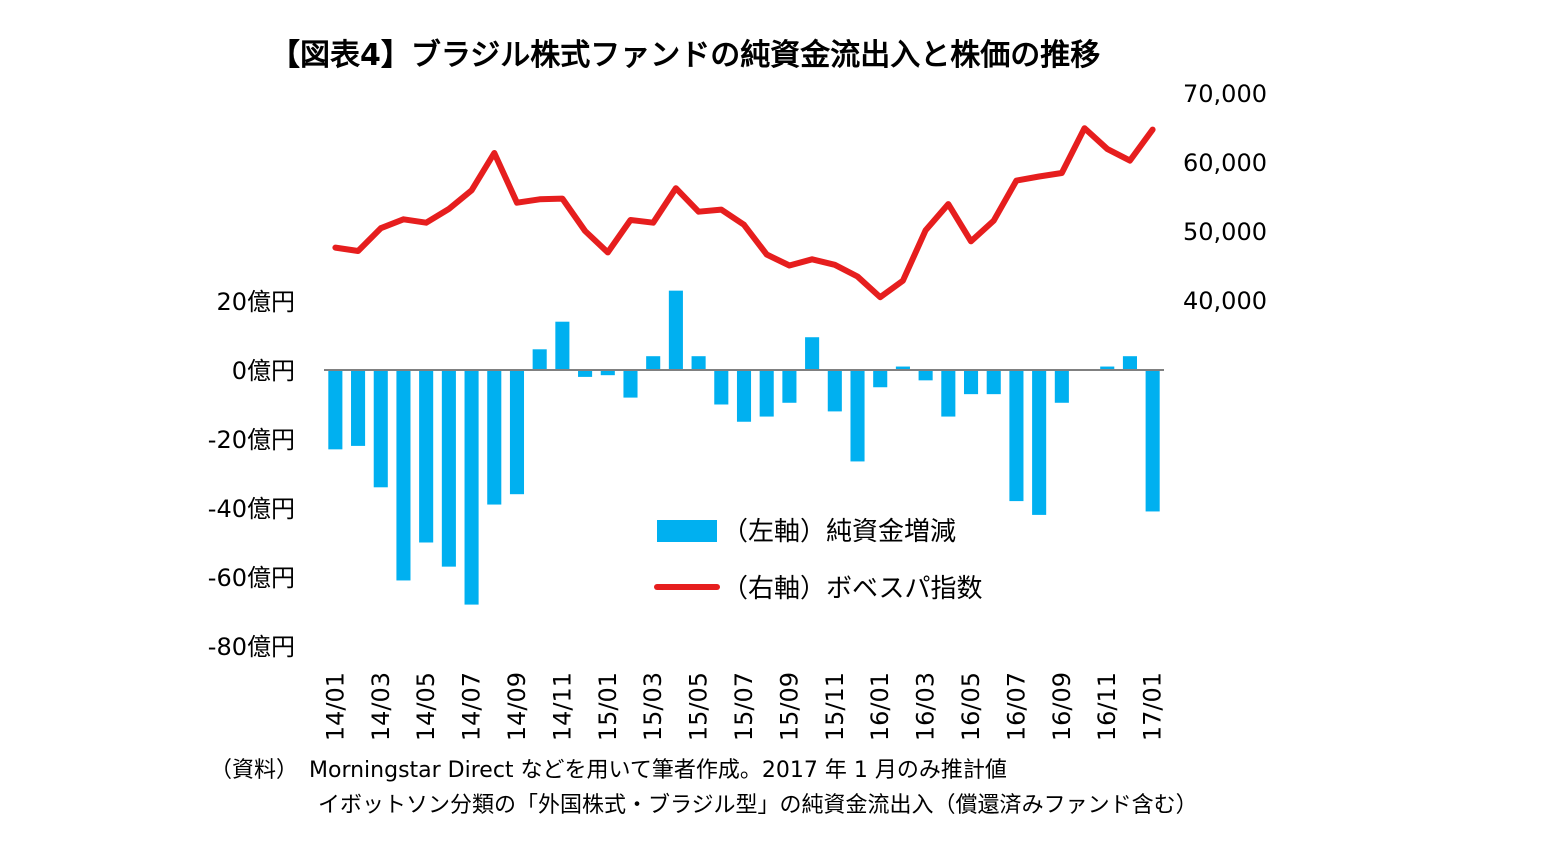 The image size is (1548, 854). What do you see at coordinates (653, 706) in the screenshot?
I see `x-tick-label: 15/03` at bounding box center [653, 706].